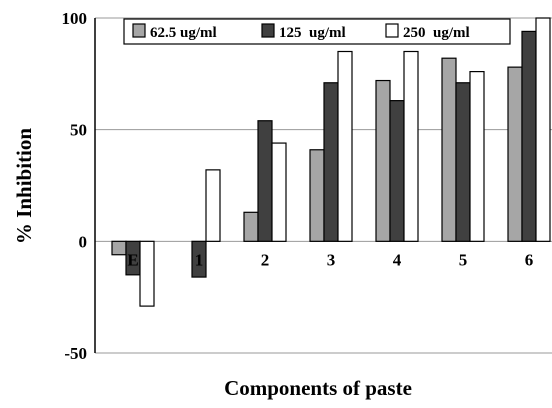 Image resolution: width=552 pixels, height=408 pixels. What do you see at coordinates (75, 18) in the screenshot?
I see `y-tick-label: 100` at bounding box center [75, 18].